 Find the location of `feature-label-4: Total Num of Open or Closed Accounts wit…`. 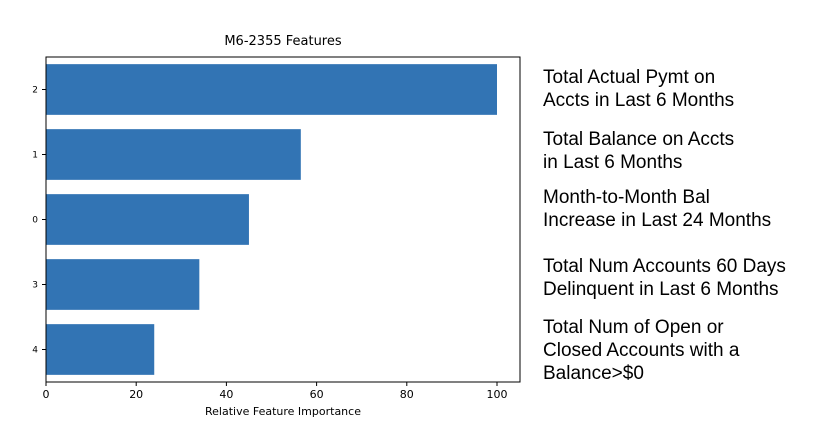

feature-label-4: Total Num of Open or Closed Accounts wit… is located at coordinates (641, 350).